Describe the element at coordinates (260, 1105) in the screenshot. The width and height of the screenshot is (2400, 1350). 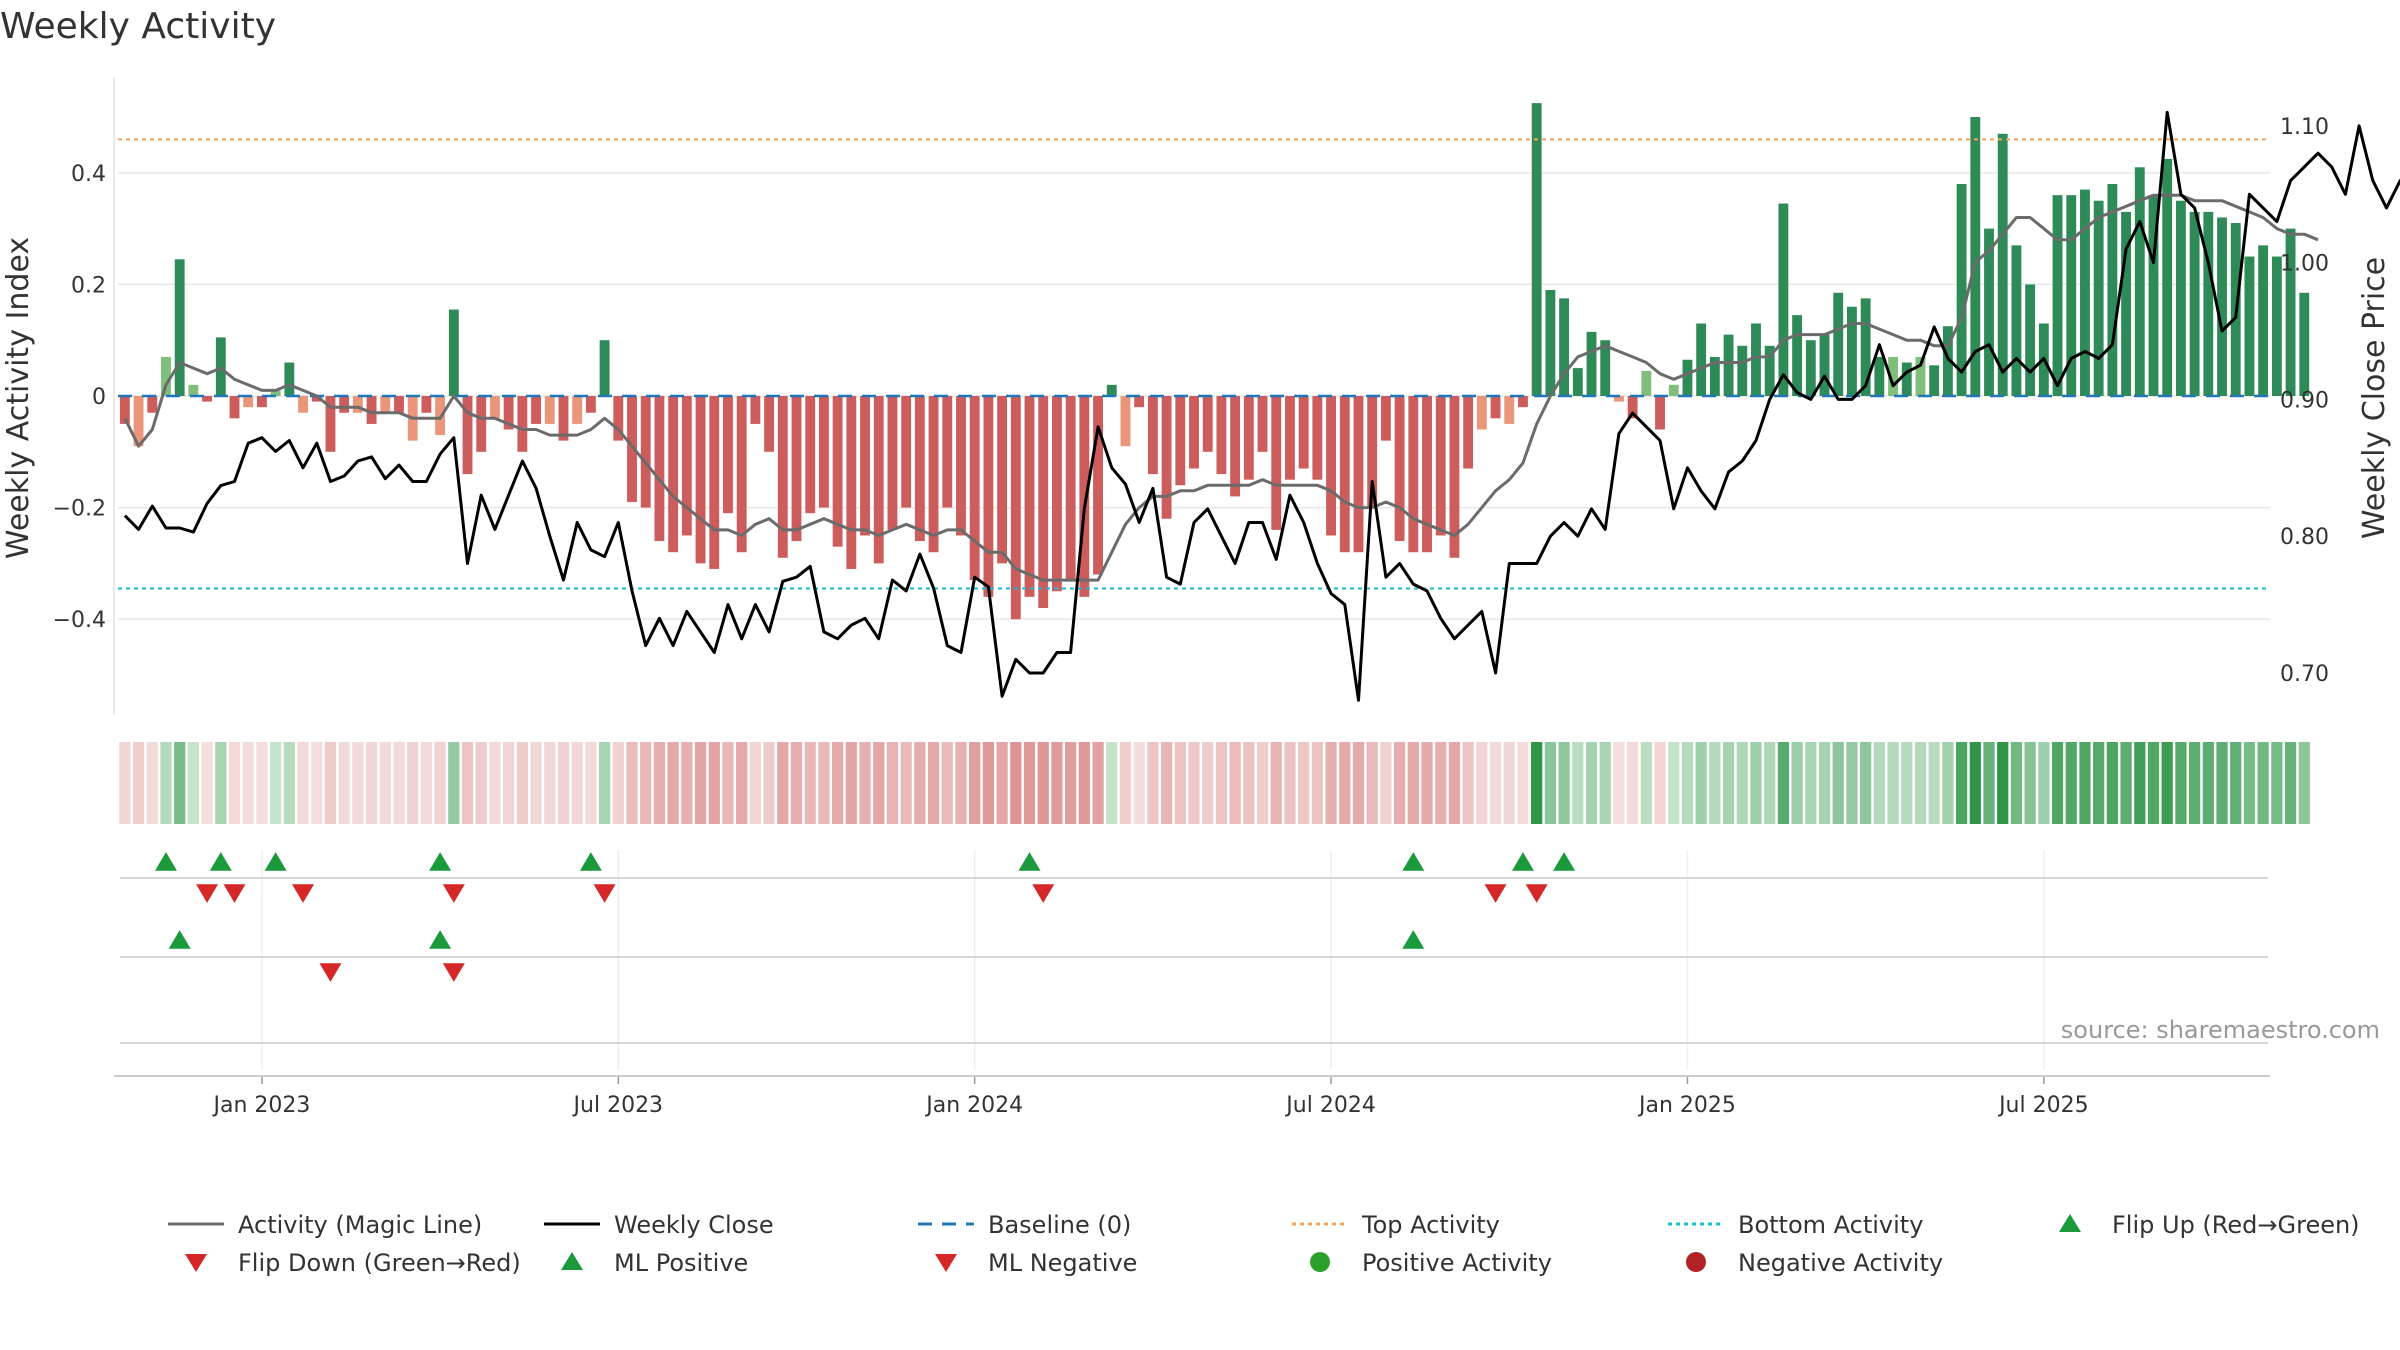
I see `x-tick-label: Jan 2023` at that location.